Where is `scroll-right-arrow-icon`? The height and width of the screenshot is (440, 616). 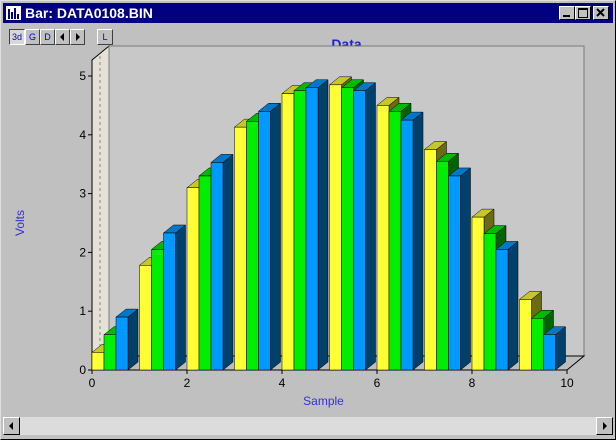
scroll-right-arrow-icon is located at coordinates (605, 426).